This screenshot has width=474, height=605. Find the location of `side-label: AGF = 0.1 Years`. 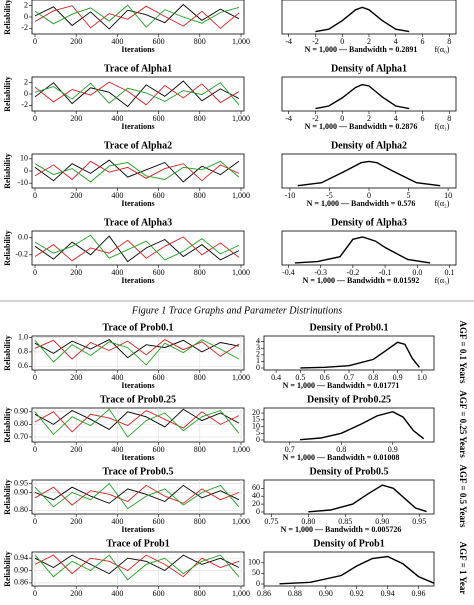

side-label: AGF = 0.1 Years is located at coordinates (463, 352).